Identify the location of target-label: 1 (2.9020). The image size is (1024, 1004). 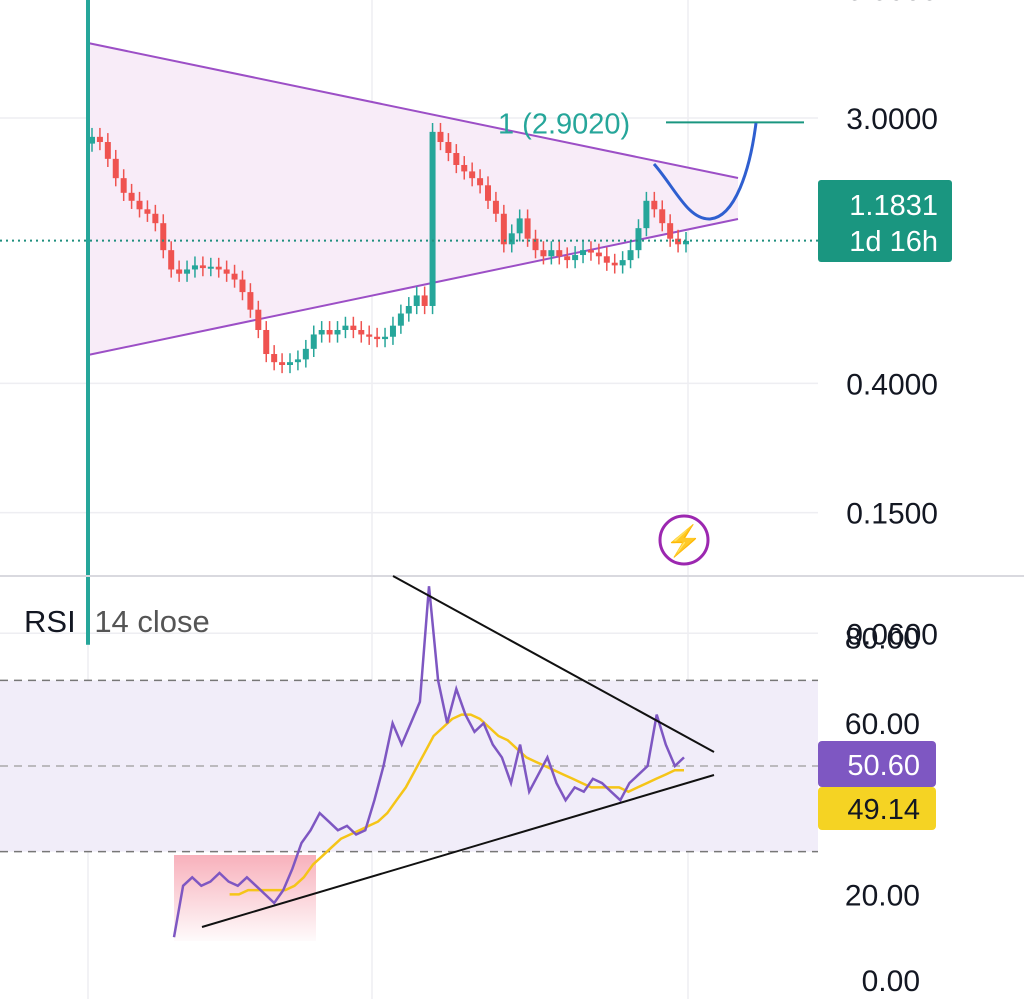
(564, 124).